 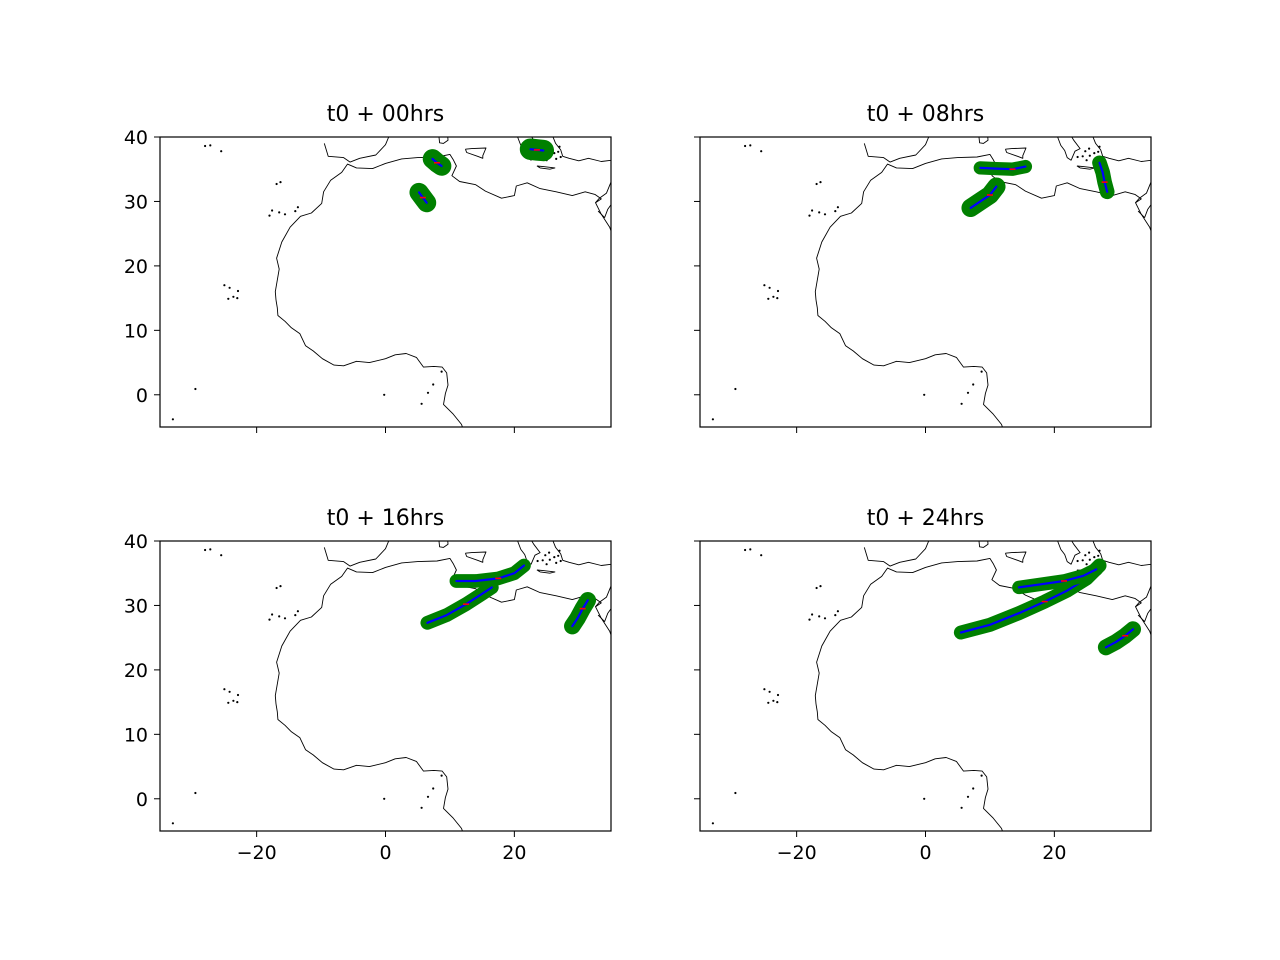 I want to click on y-tick-label: 10, so click(x=136, y=331).